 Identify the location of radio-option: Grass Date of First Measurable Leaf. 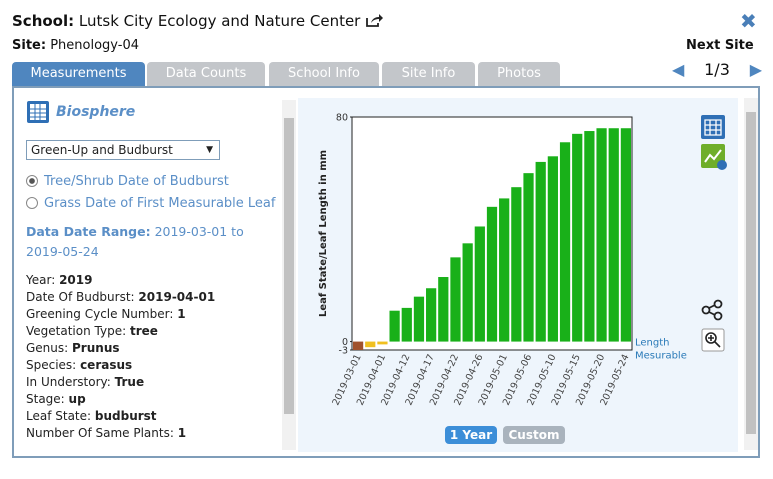
(153, 203).